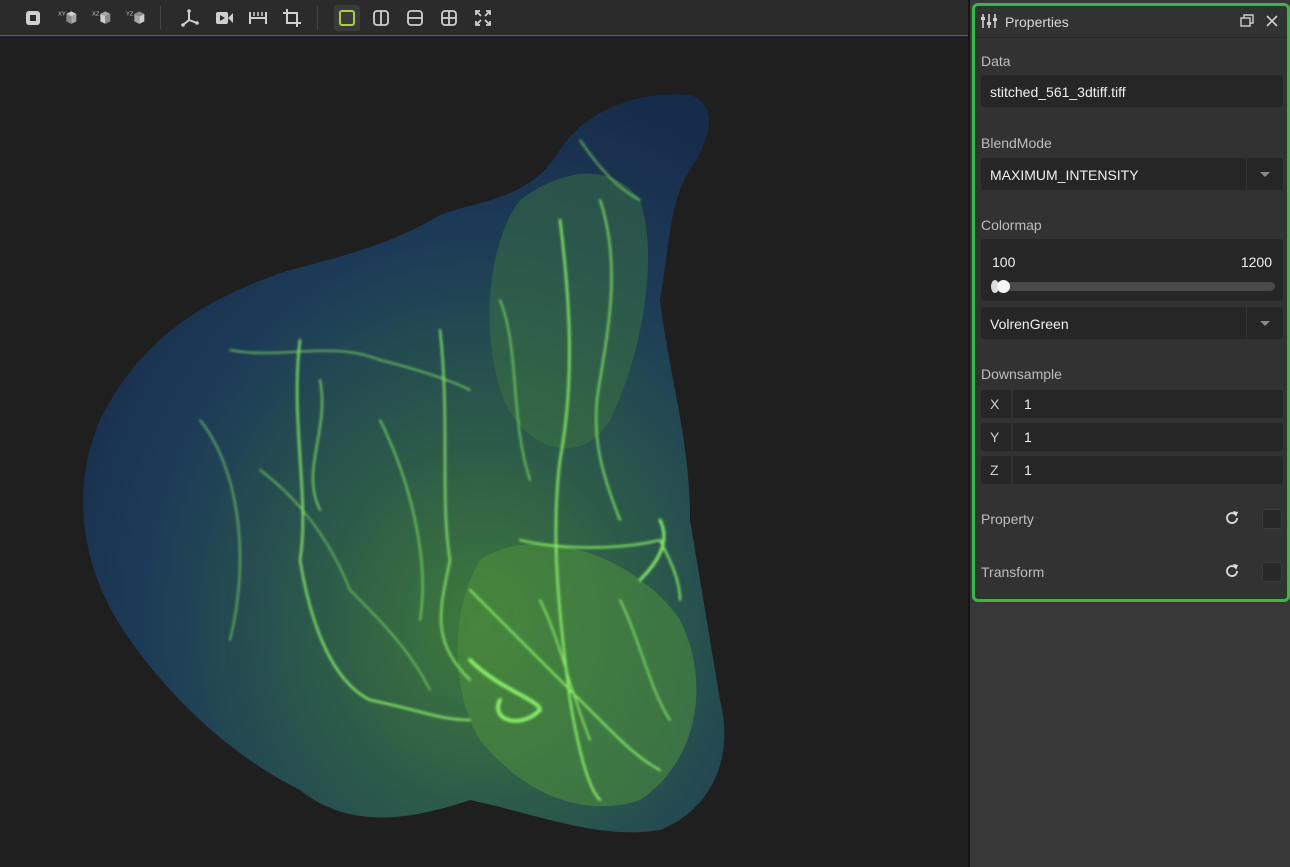 The image size is (1290, 867). Describe the element at coordinates (995, 286) in the screenshot. I see `slider-min-handle` at that location.